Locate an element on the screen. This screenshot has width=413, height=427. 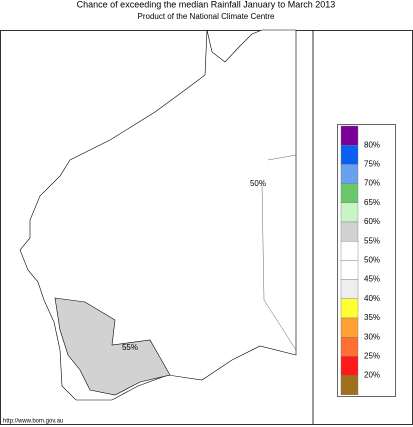
legend-label: 50% is located at coordinates (372, 260).